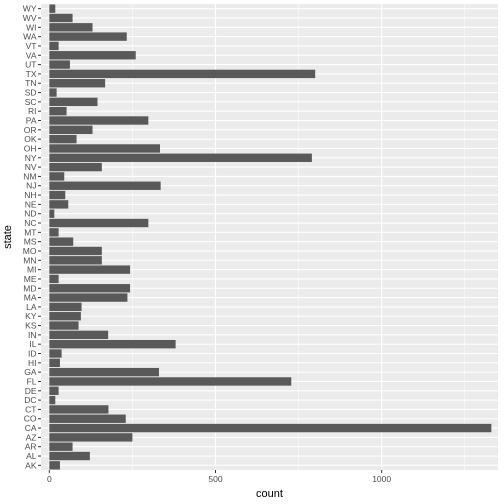  Describe the element at coordinates (52, 400) in the screenshot. I see `bar-dc` at that location.